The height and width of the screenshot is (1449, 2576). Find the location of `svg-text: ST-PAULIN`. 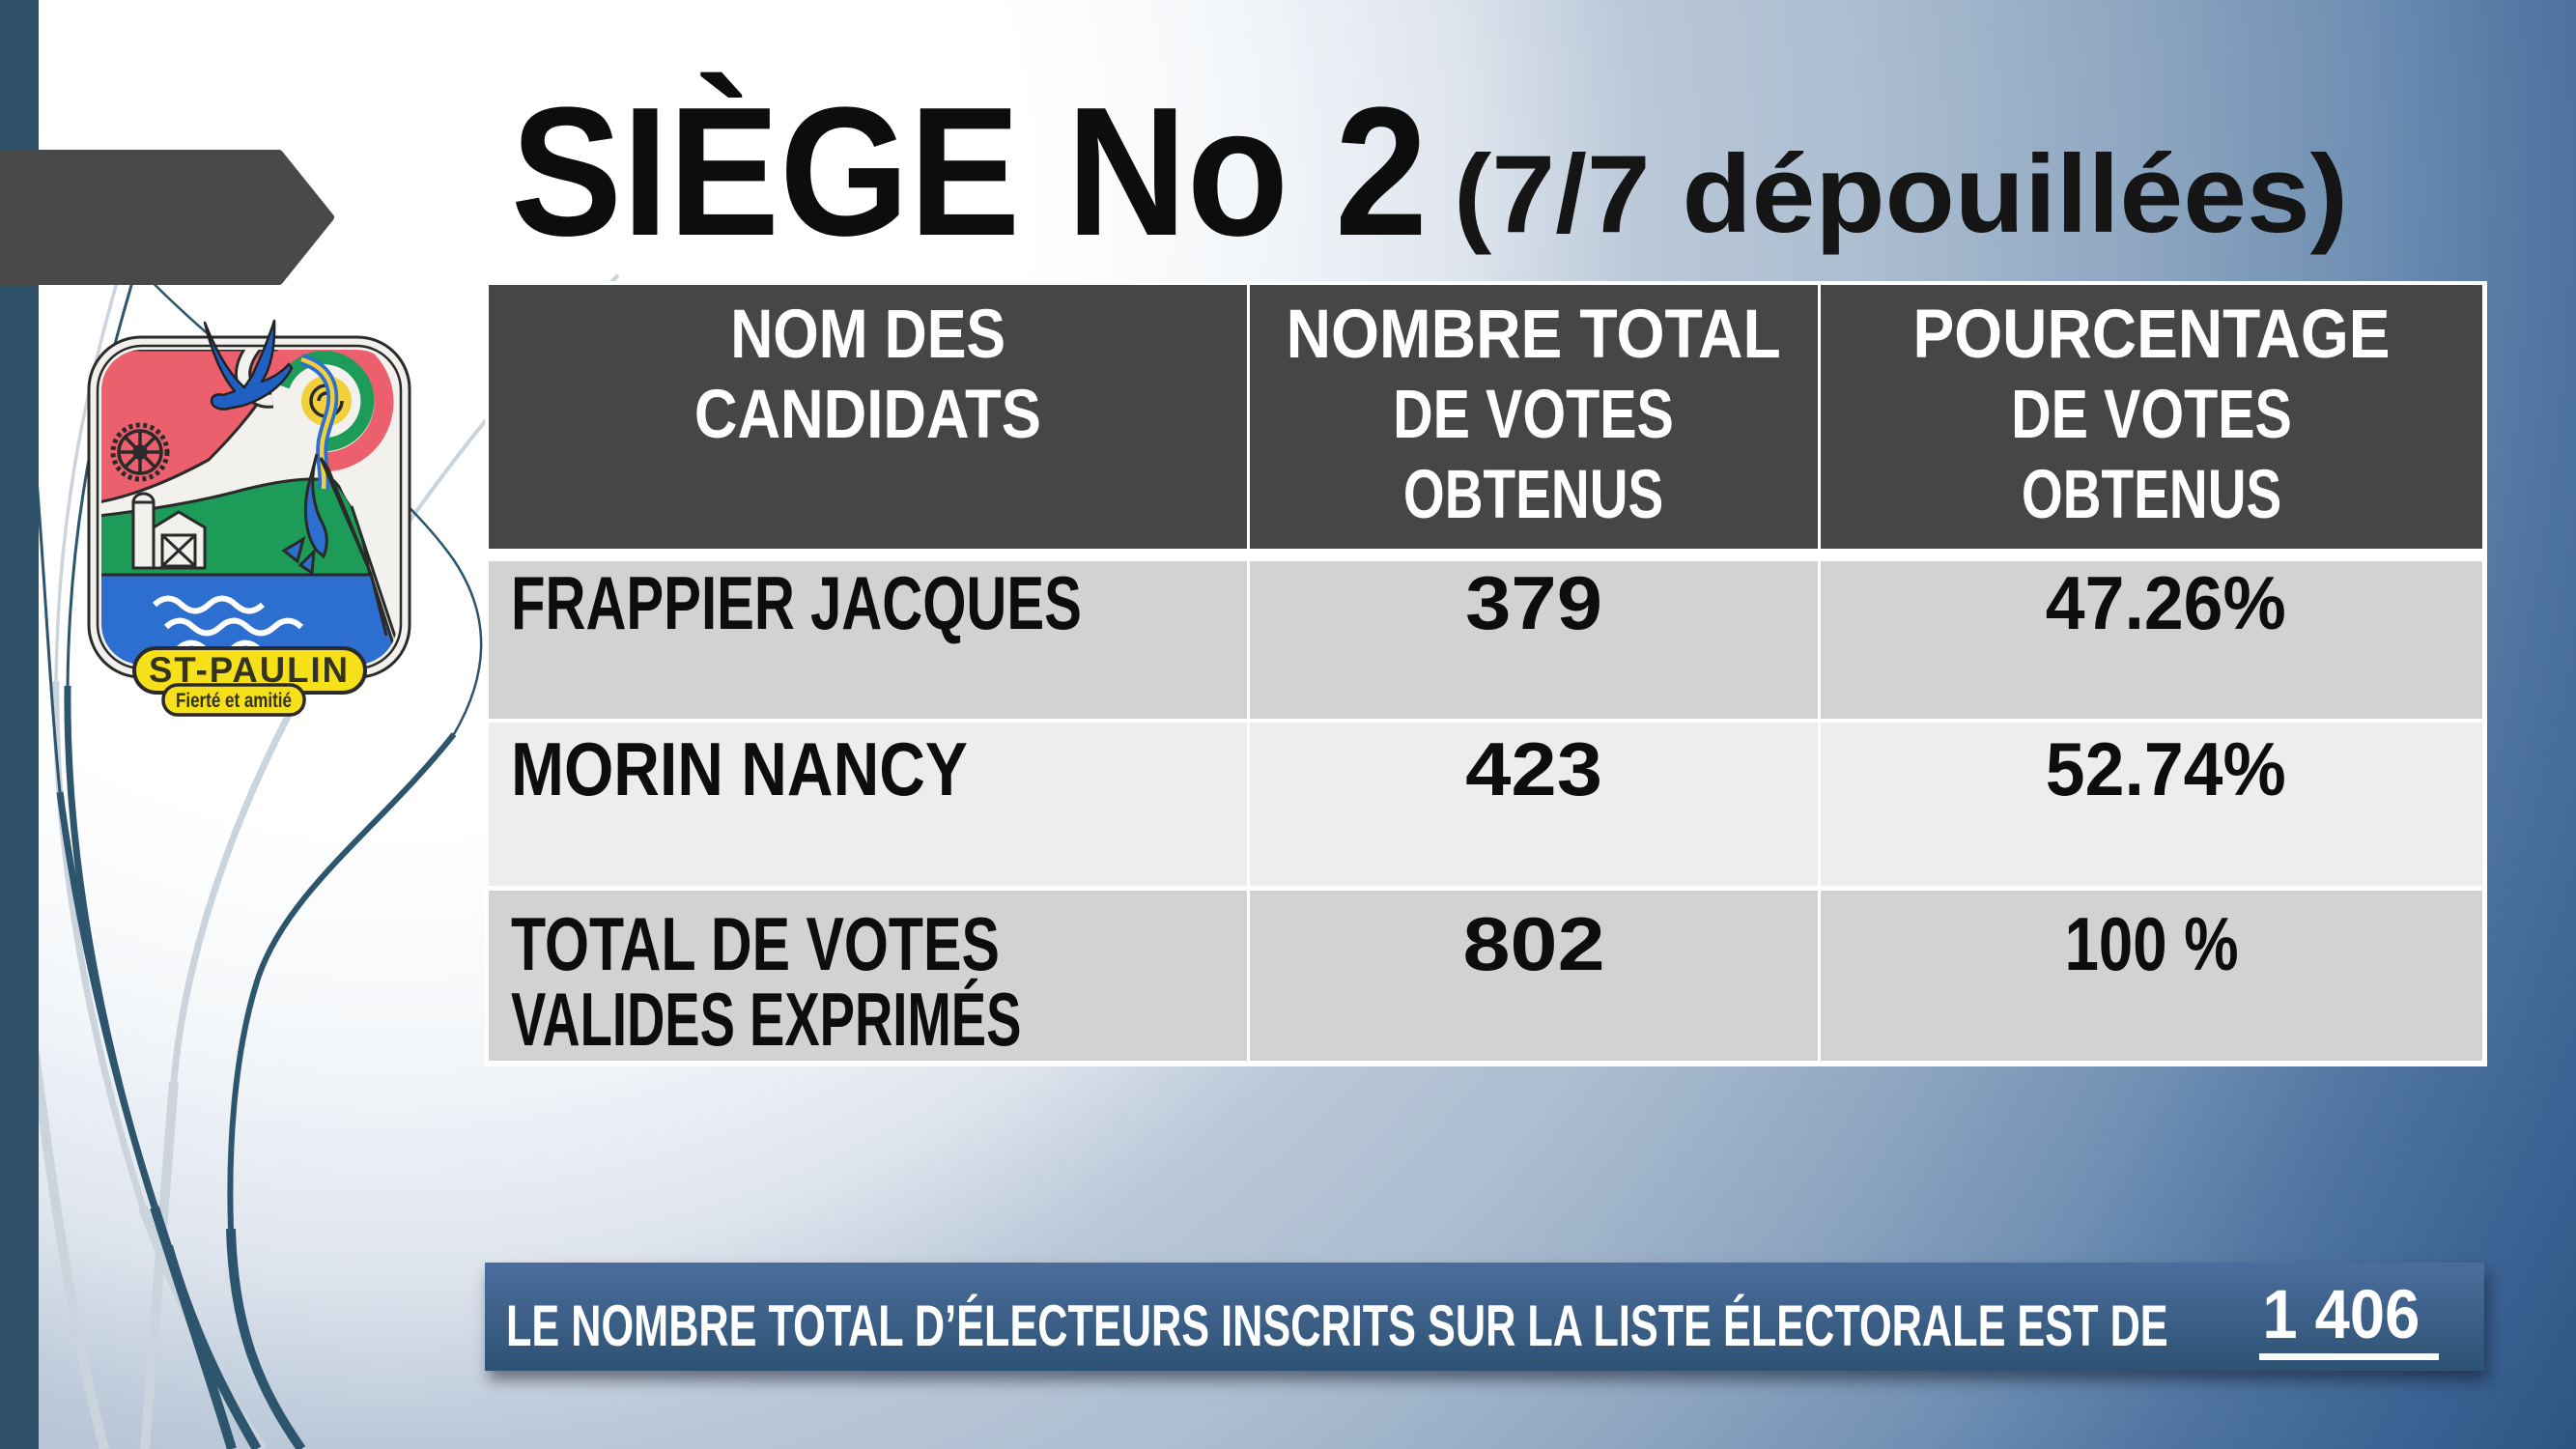

svg-text: ST-PAULIN is located at coordinates (249, 670).